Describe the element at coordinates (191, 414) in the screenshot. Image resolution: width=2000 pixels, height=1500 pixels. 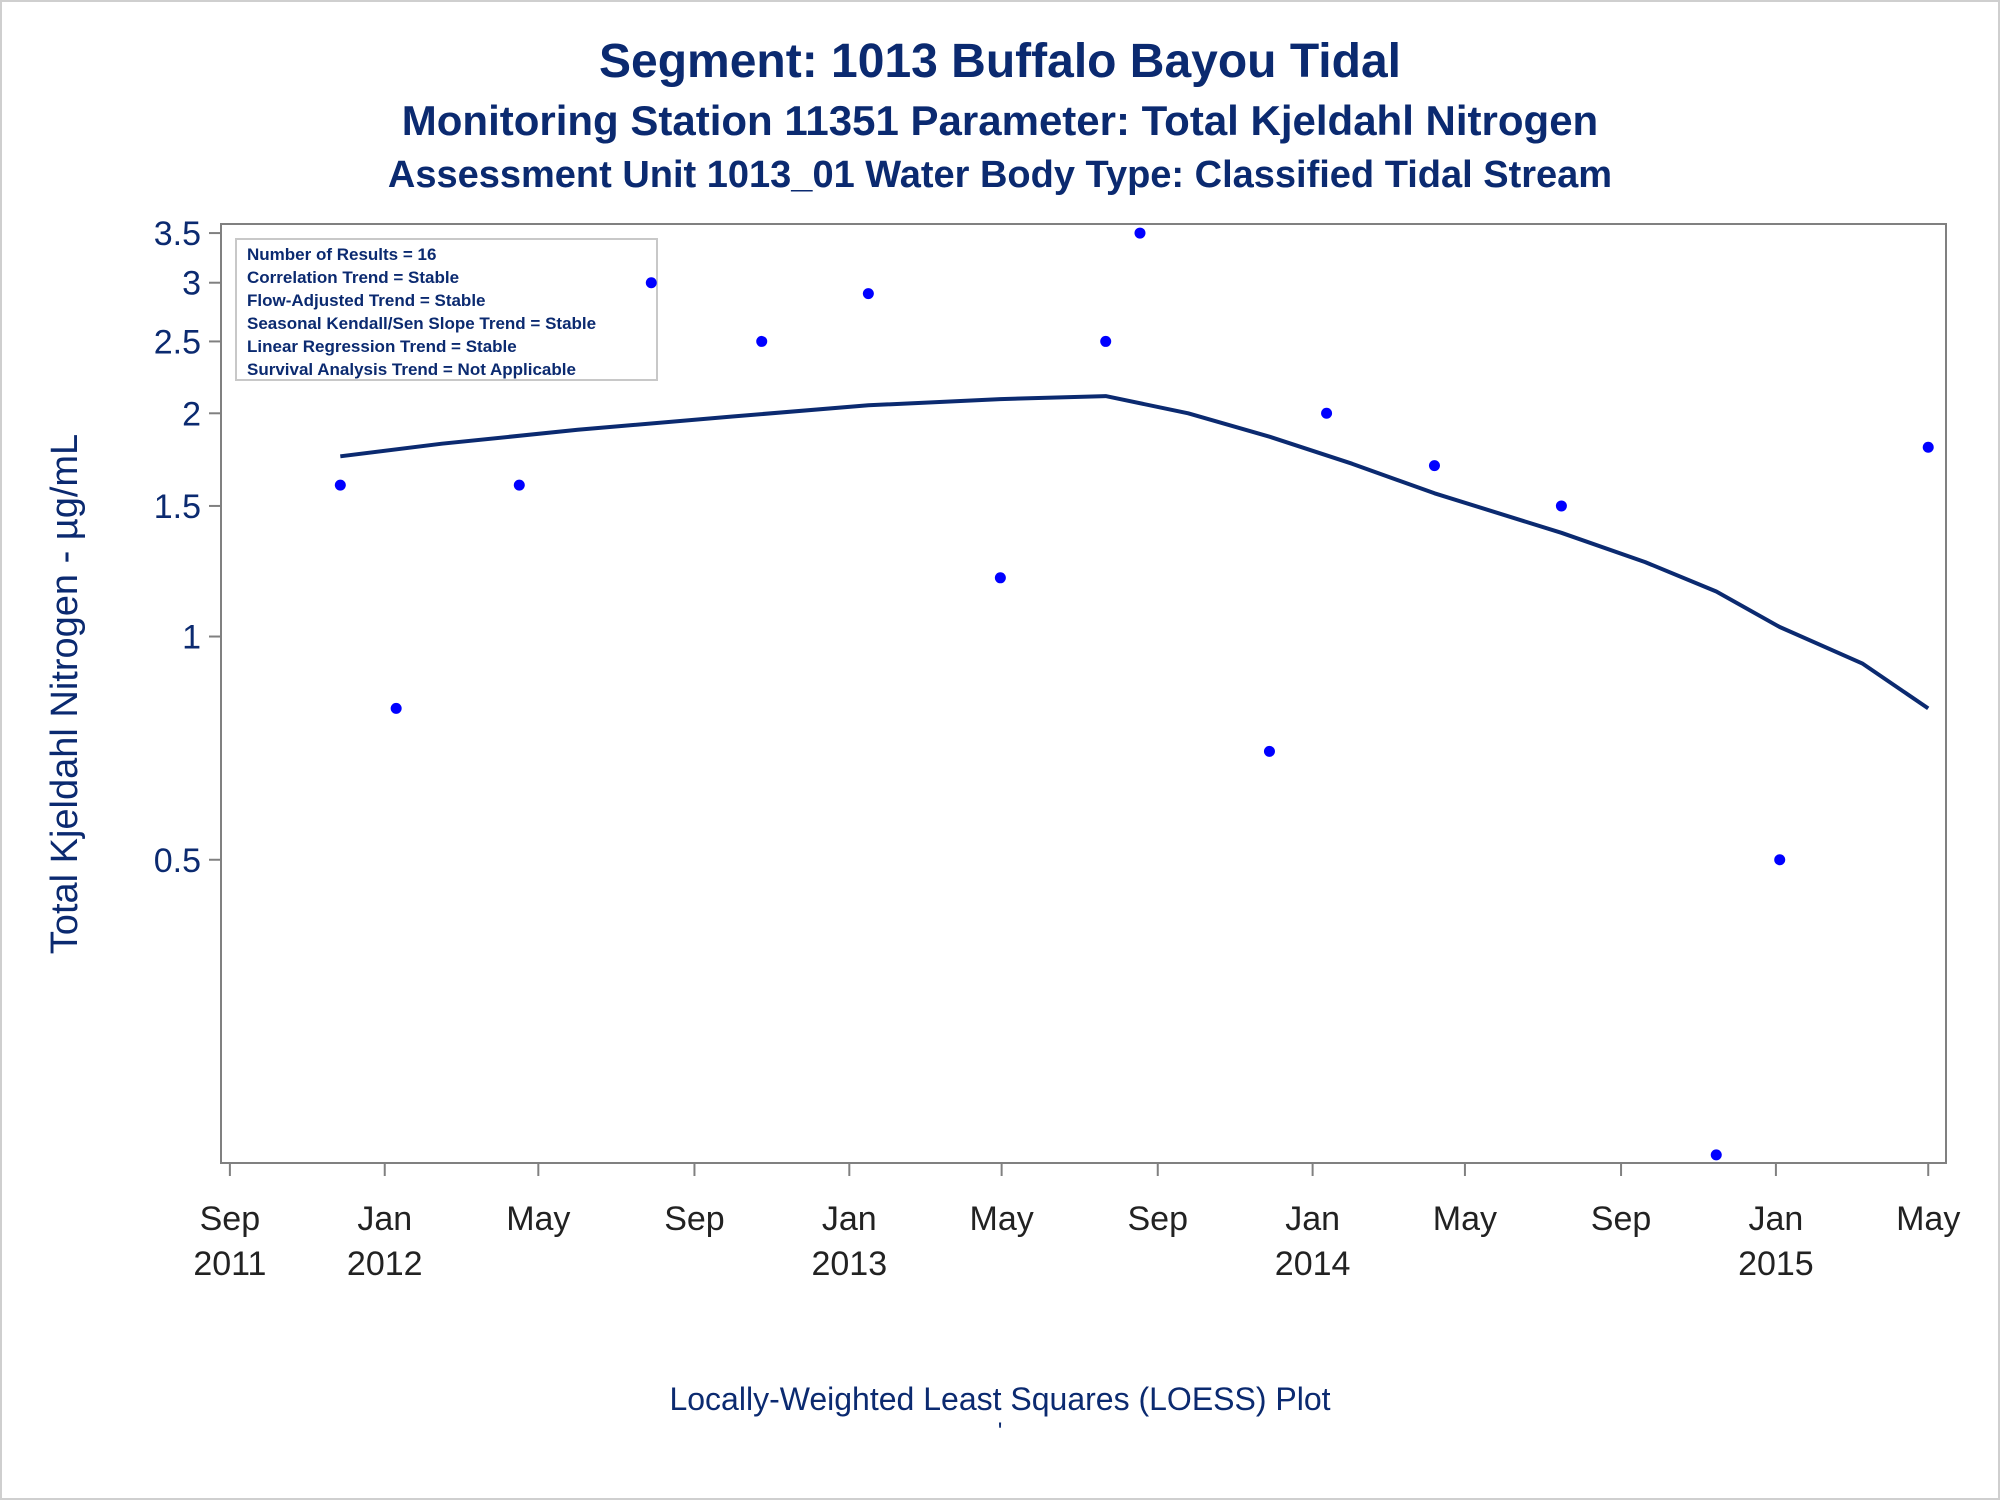
I see `y-tick-label: 2` at that location.